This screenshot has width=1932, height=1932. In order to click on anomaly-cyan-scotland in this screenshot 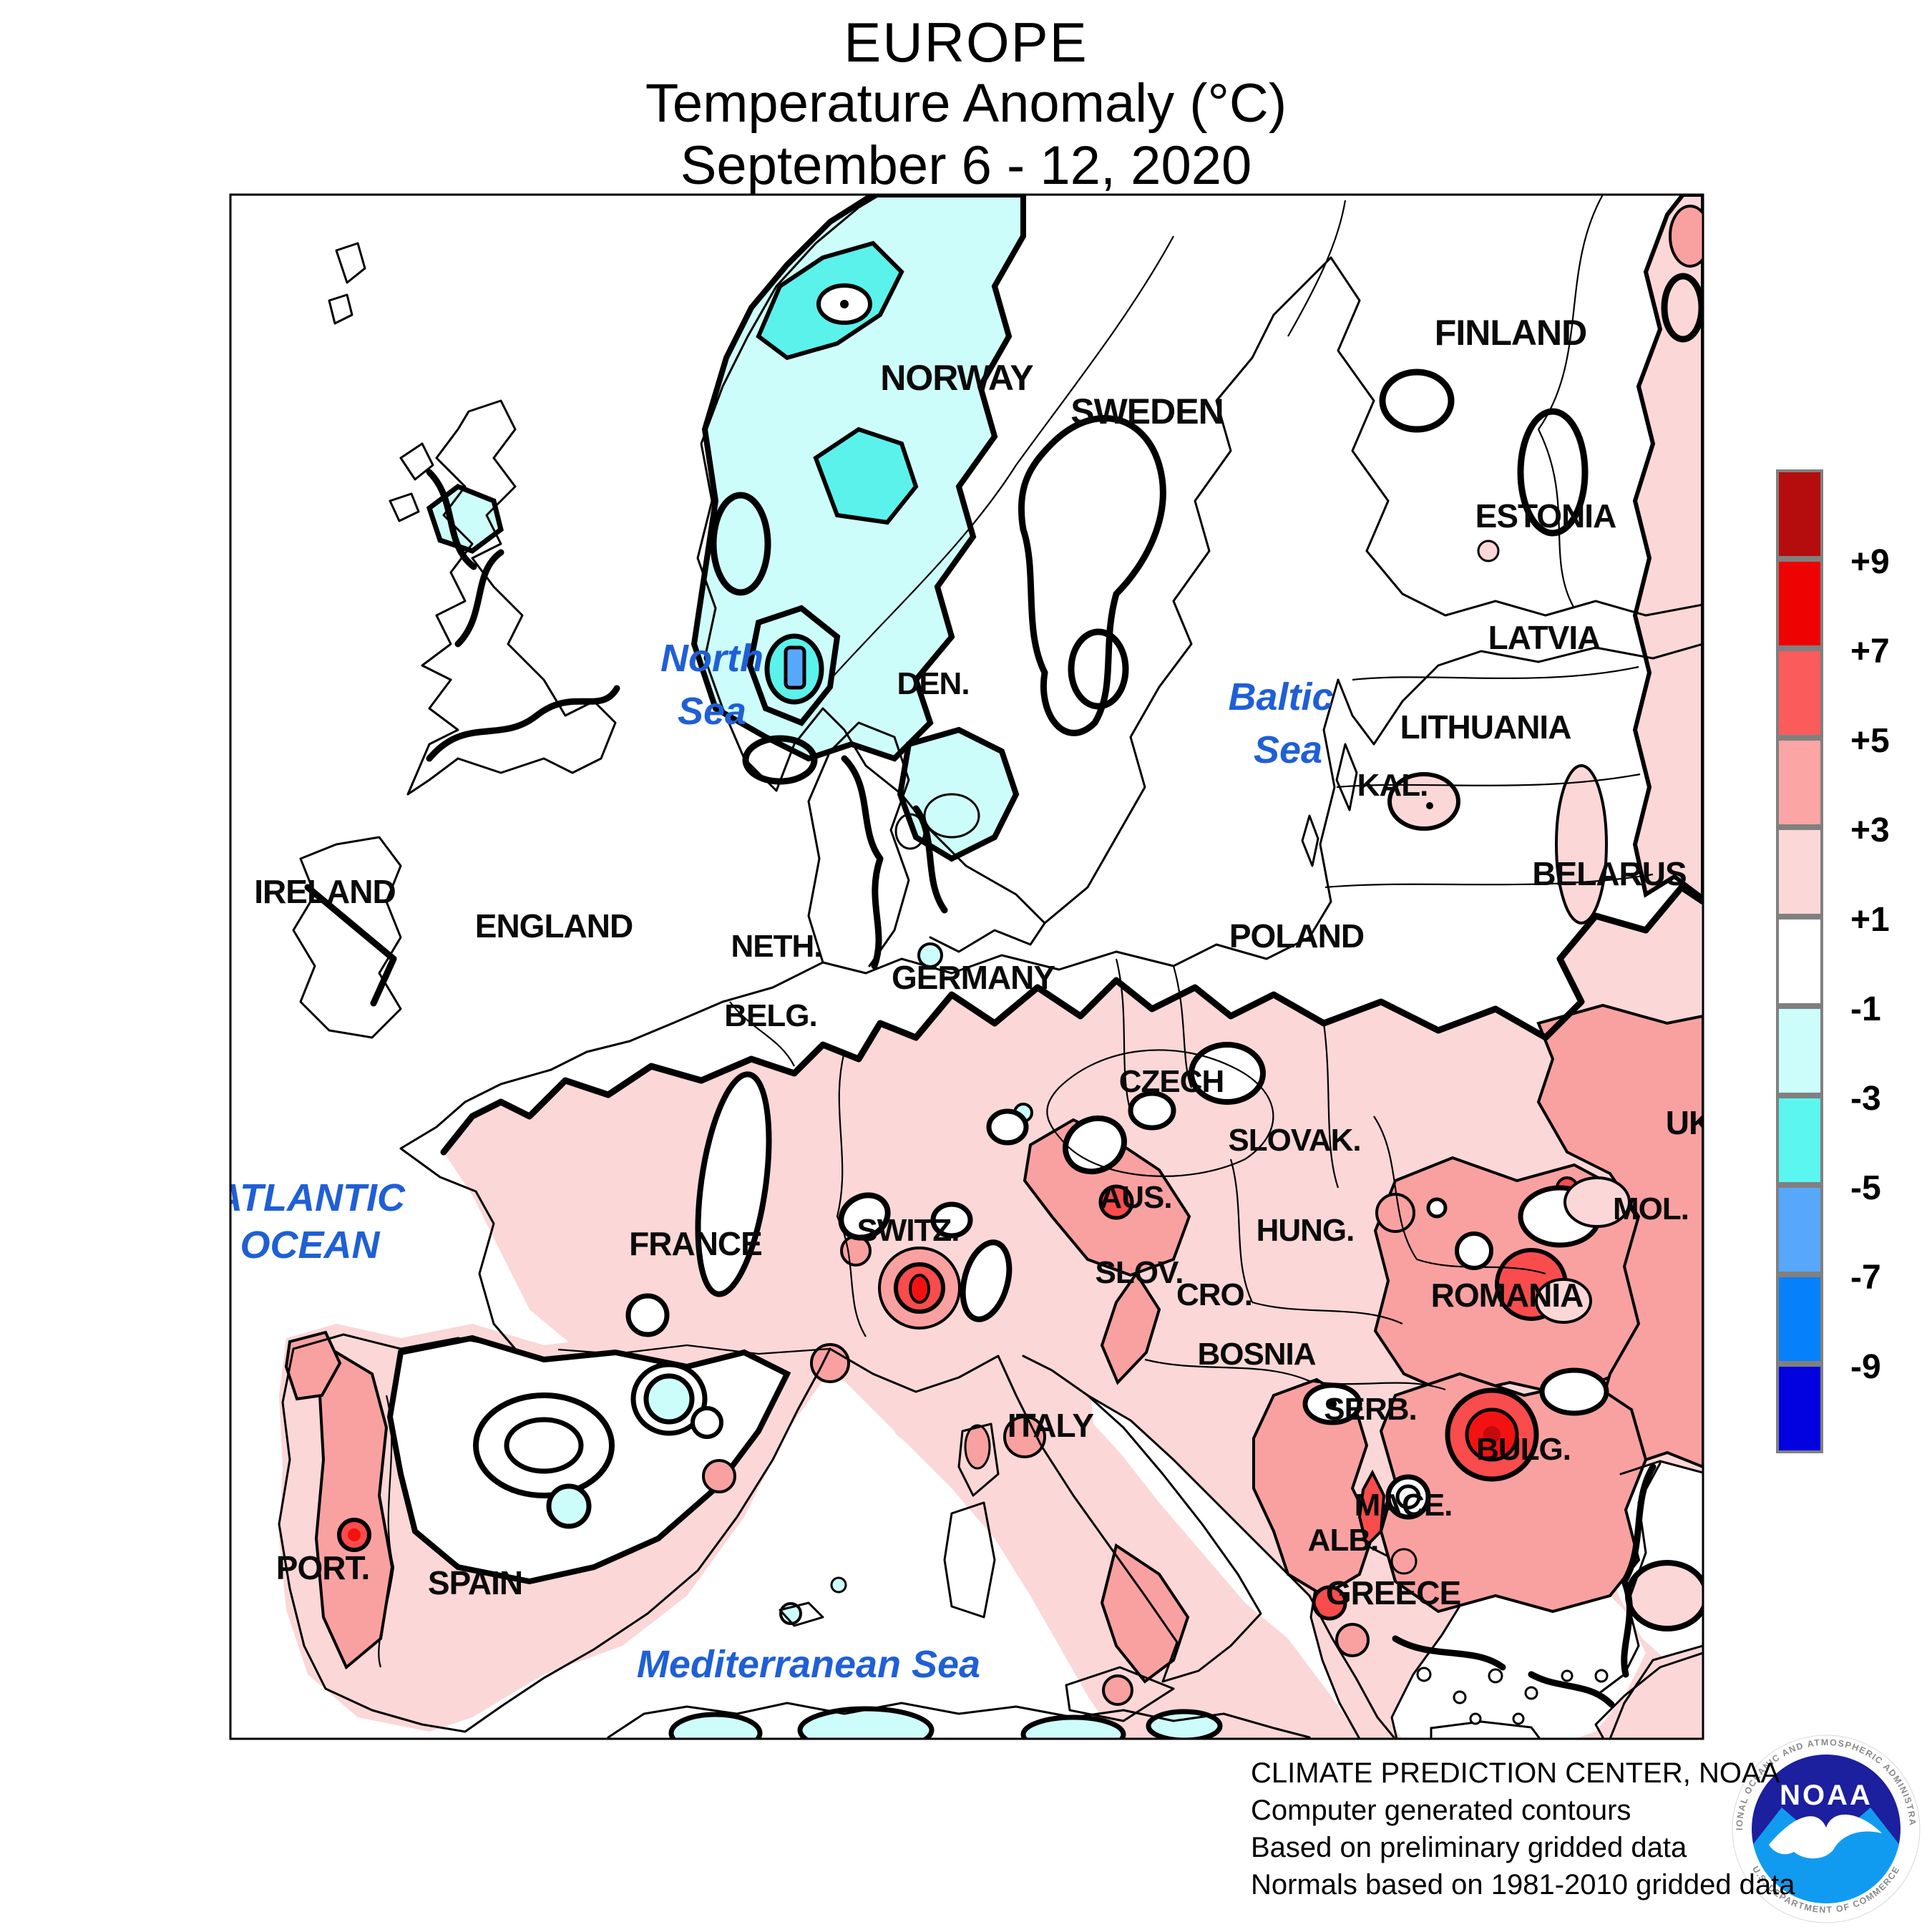, I will do `click(465, 519)`.